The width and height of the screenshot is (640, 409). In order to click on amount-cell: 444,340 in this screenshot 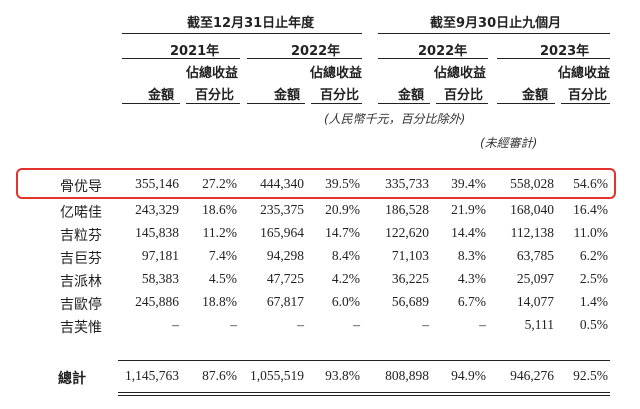, I will do `click(282, 183)`.